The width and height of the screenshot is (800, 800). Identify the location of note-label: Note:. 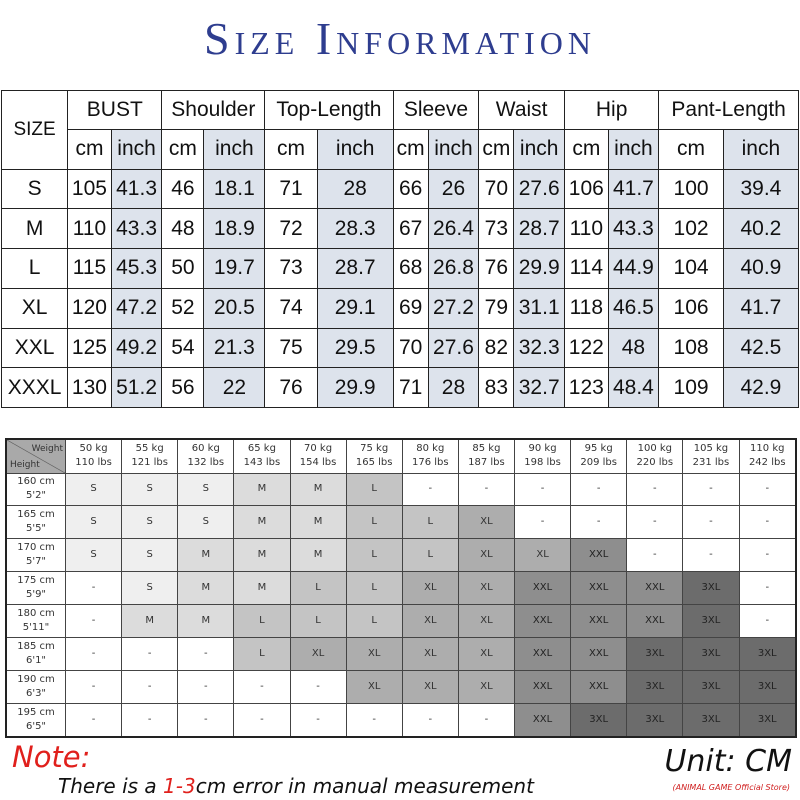
(51, 757).